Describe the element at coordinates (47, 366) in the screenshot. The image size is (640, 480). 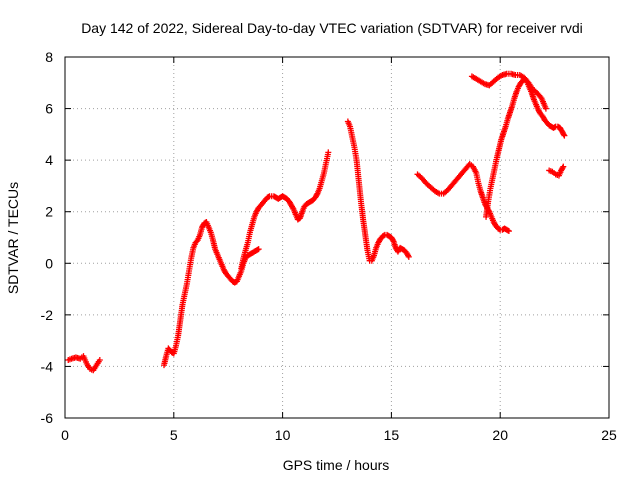
I see `y-tick-label: -4` at that location.